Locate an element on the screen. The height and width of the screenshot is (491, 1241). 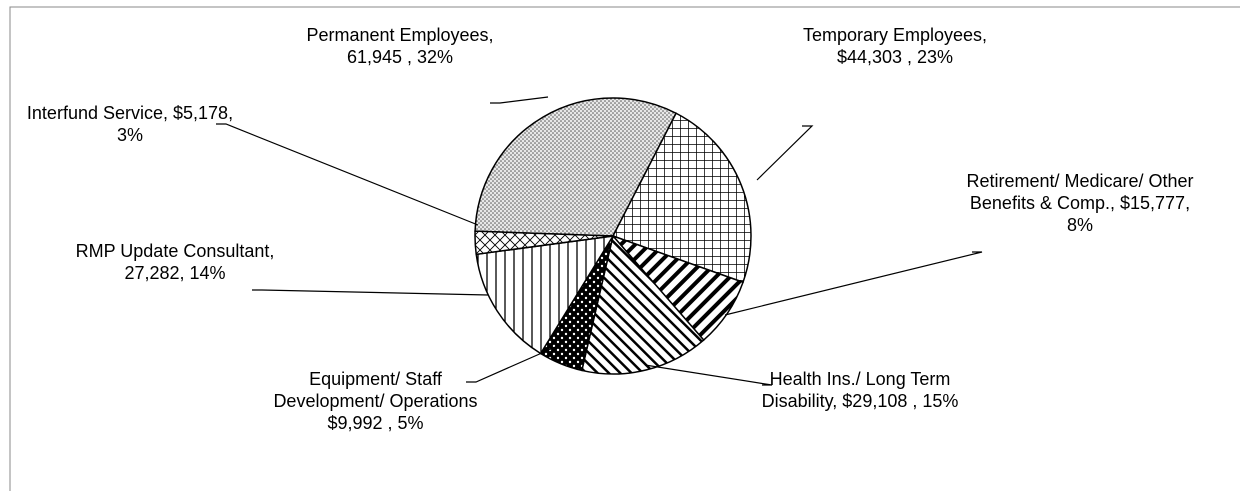
slice-label: Permanent Employees, 61,945 , 32% is located at coordinates (400, 46).